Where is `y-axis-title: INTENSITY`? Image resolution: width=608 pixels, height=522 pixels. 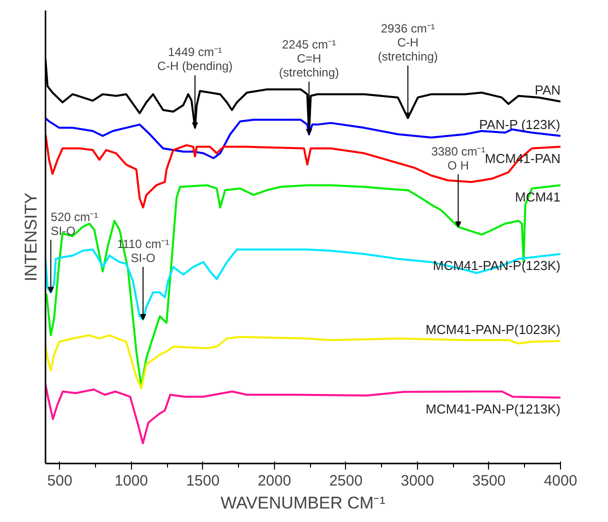
y-axis-title: INTENSITY is located at coordinates (31, 237).